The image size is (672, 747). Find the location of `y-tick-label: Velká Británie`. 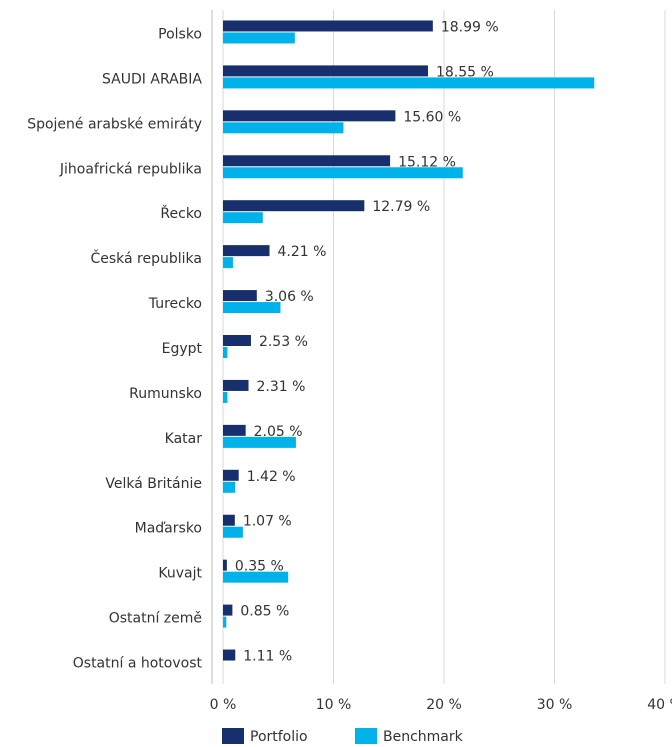

y-tick-label: Velká Británie is located at coordinates (153, 484).